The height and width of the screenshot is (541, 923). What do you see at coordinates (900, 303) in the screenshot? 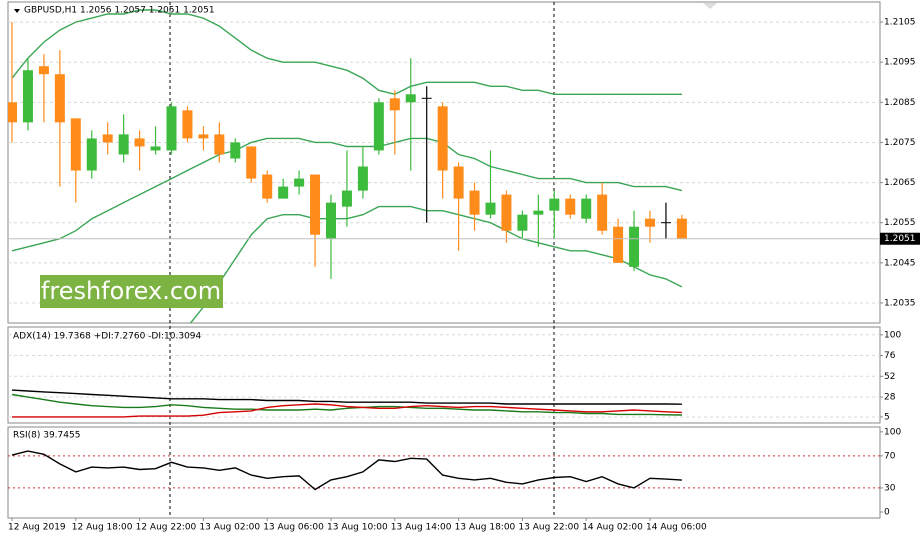
I see `y-tick-label: 1.2035` at bounding box center [900, 303].